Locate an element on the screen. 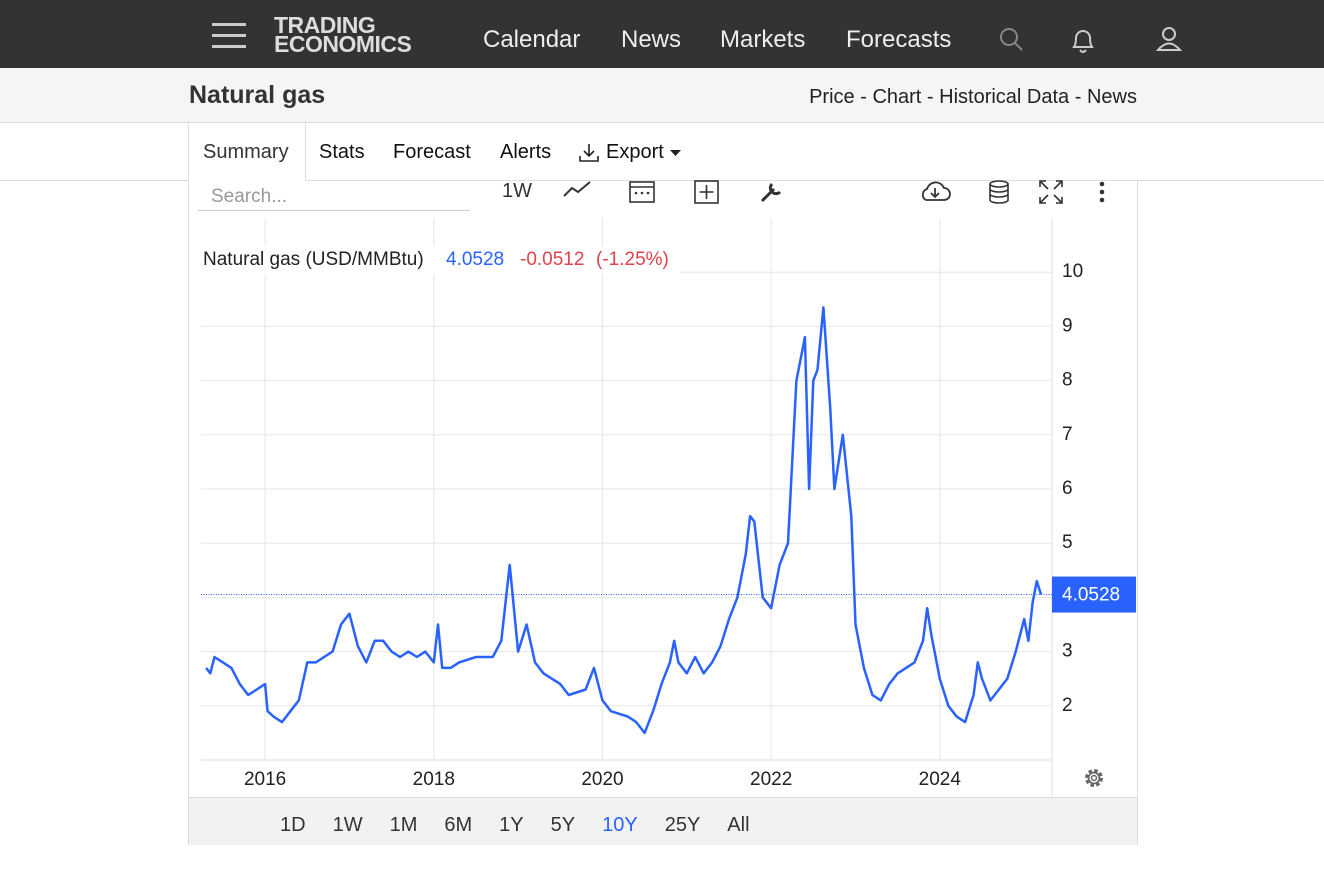 This screenshot has width=1324, height=875. download-icon is located at coordinates (589, 153).